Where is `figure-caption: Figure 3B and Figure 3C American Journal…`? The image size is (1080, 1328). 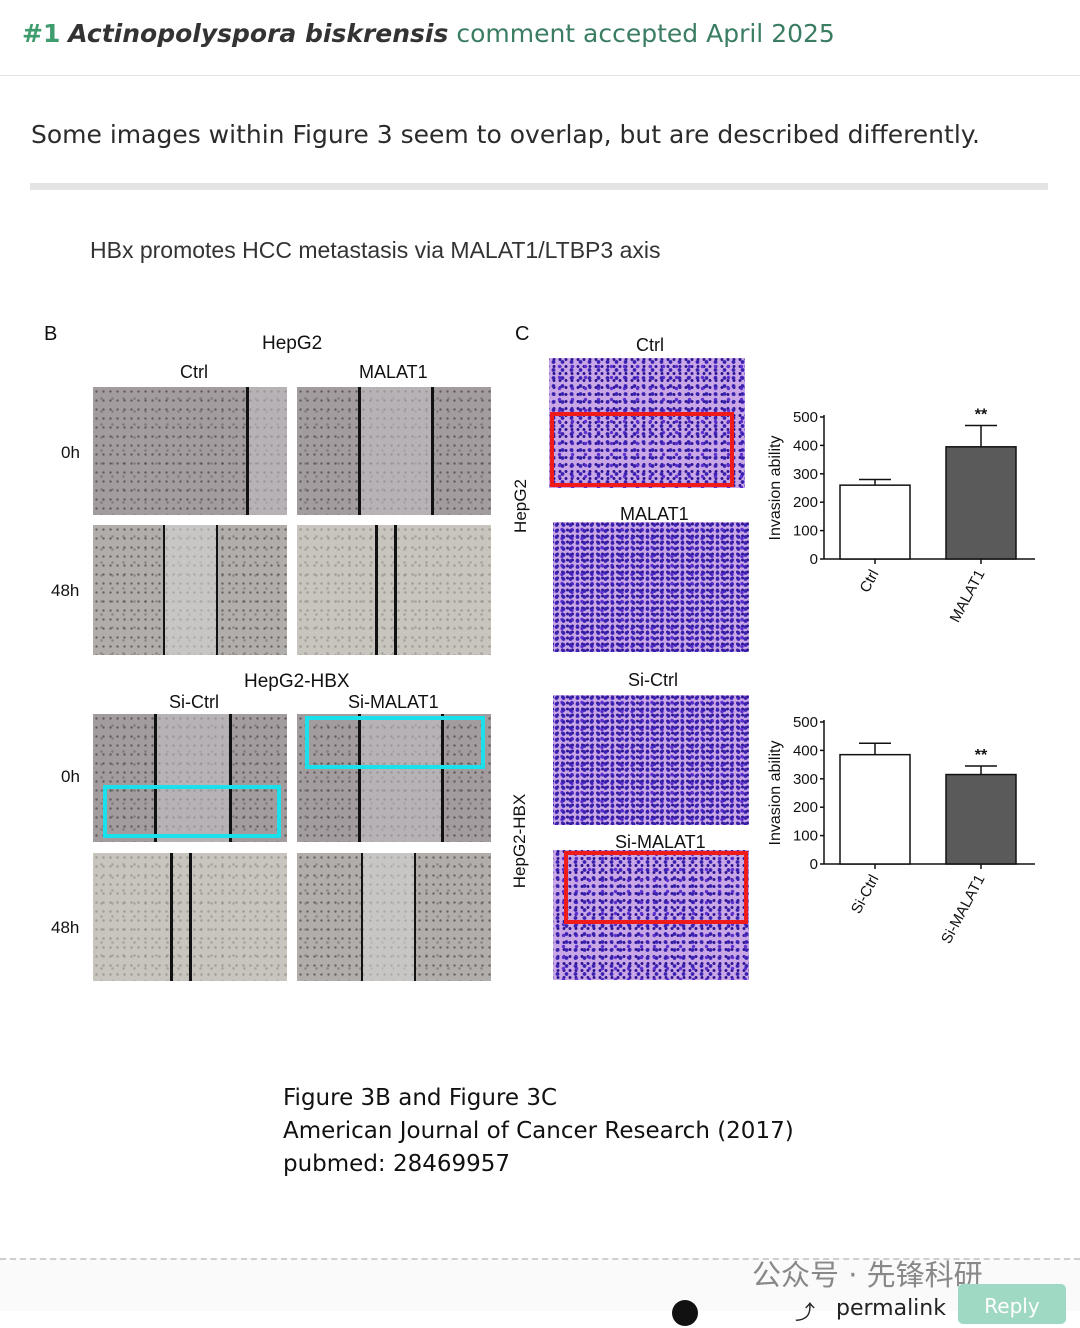
figure-caption: Figure 3B and Figure 3C American Journal… is located at coordinates (538, 1131).